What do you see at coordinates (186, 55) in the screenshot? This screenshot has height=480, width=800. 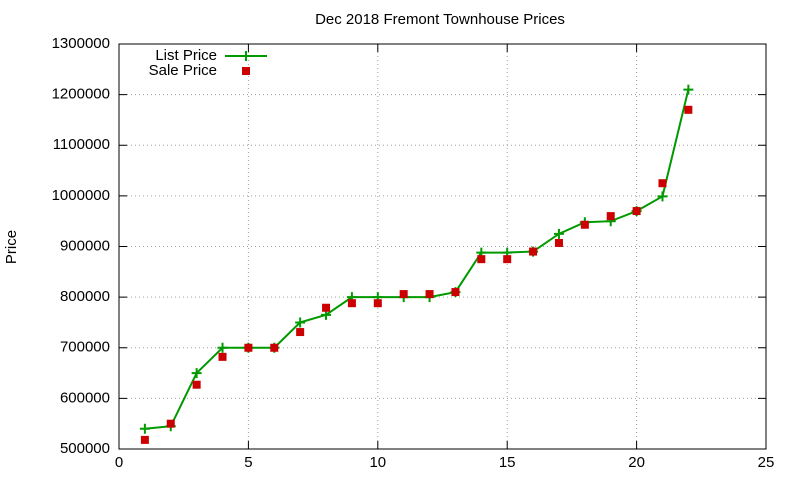 I see `legend-label: List Price` at bounding box center [186, 55].